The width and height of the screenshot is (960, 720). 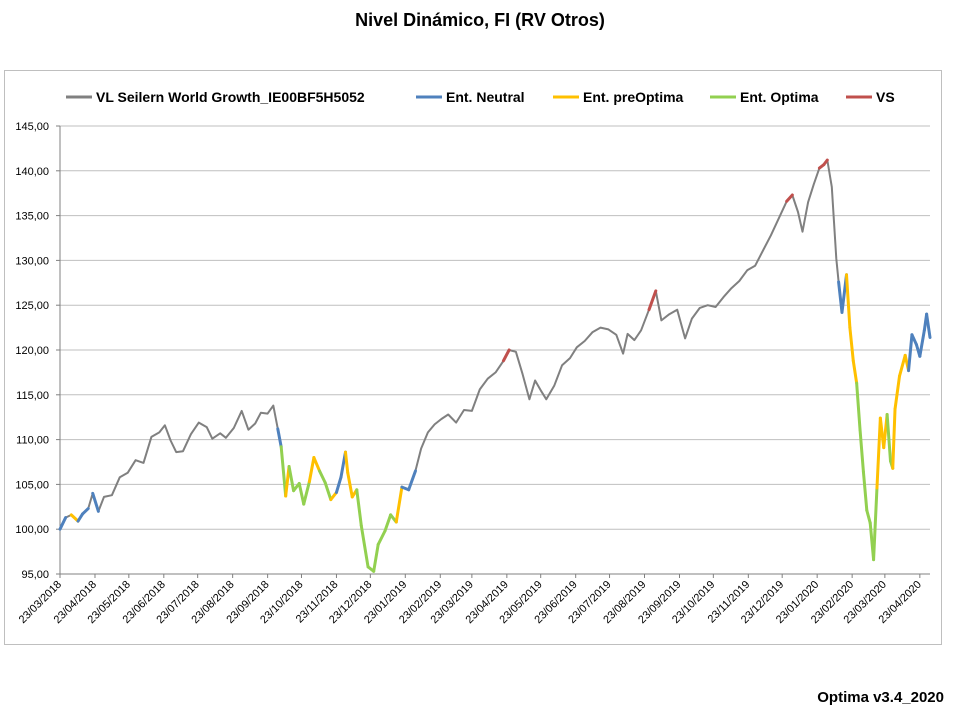 I want to click on y-tick-label: 135,00, so click(x=32, y=217).